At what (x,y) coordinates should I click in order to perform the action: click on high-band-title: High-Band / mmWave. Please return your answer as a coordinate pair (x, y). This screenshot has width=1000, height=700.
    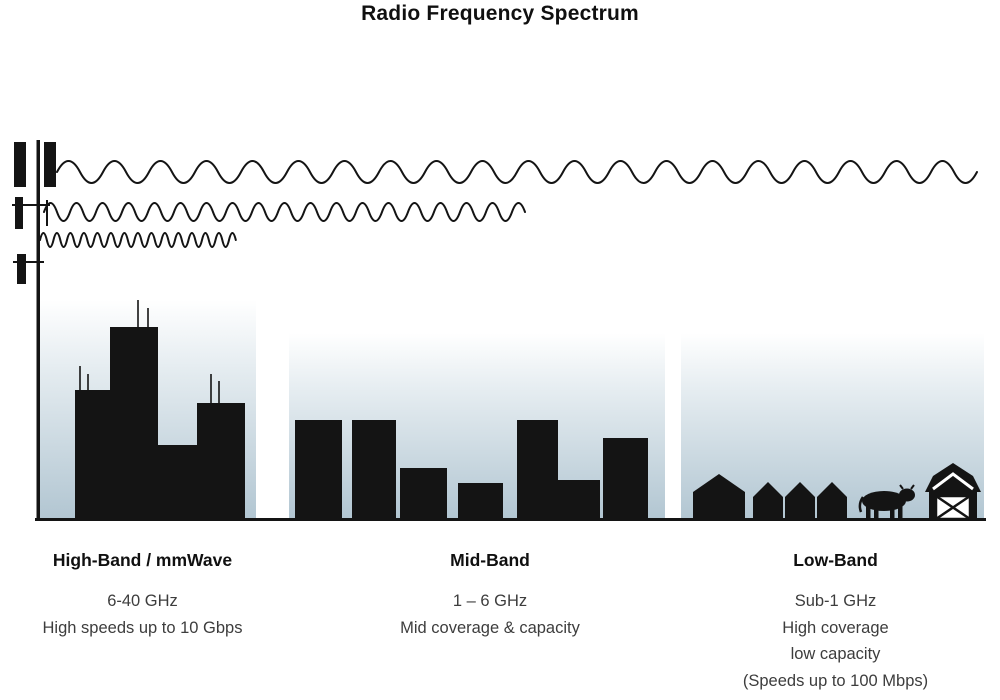
    Looking at the image, I should click on (142, 560).